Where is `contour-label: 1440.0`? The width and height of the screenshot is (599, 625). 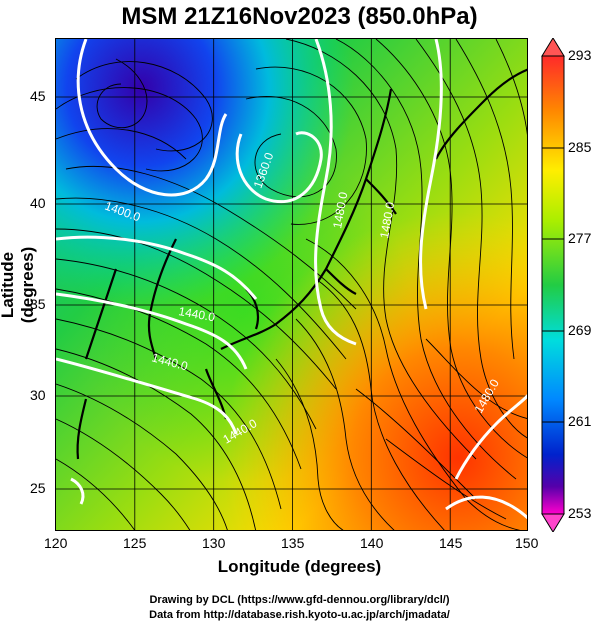 contour-label: 1440.0 is located at coordinates (196, 314).